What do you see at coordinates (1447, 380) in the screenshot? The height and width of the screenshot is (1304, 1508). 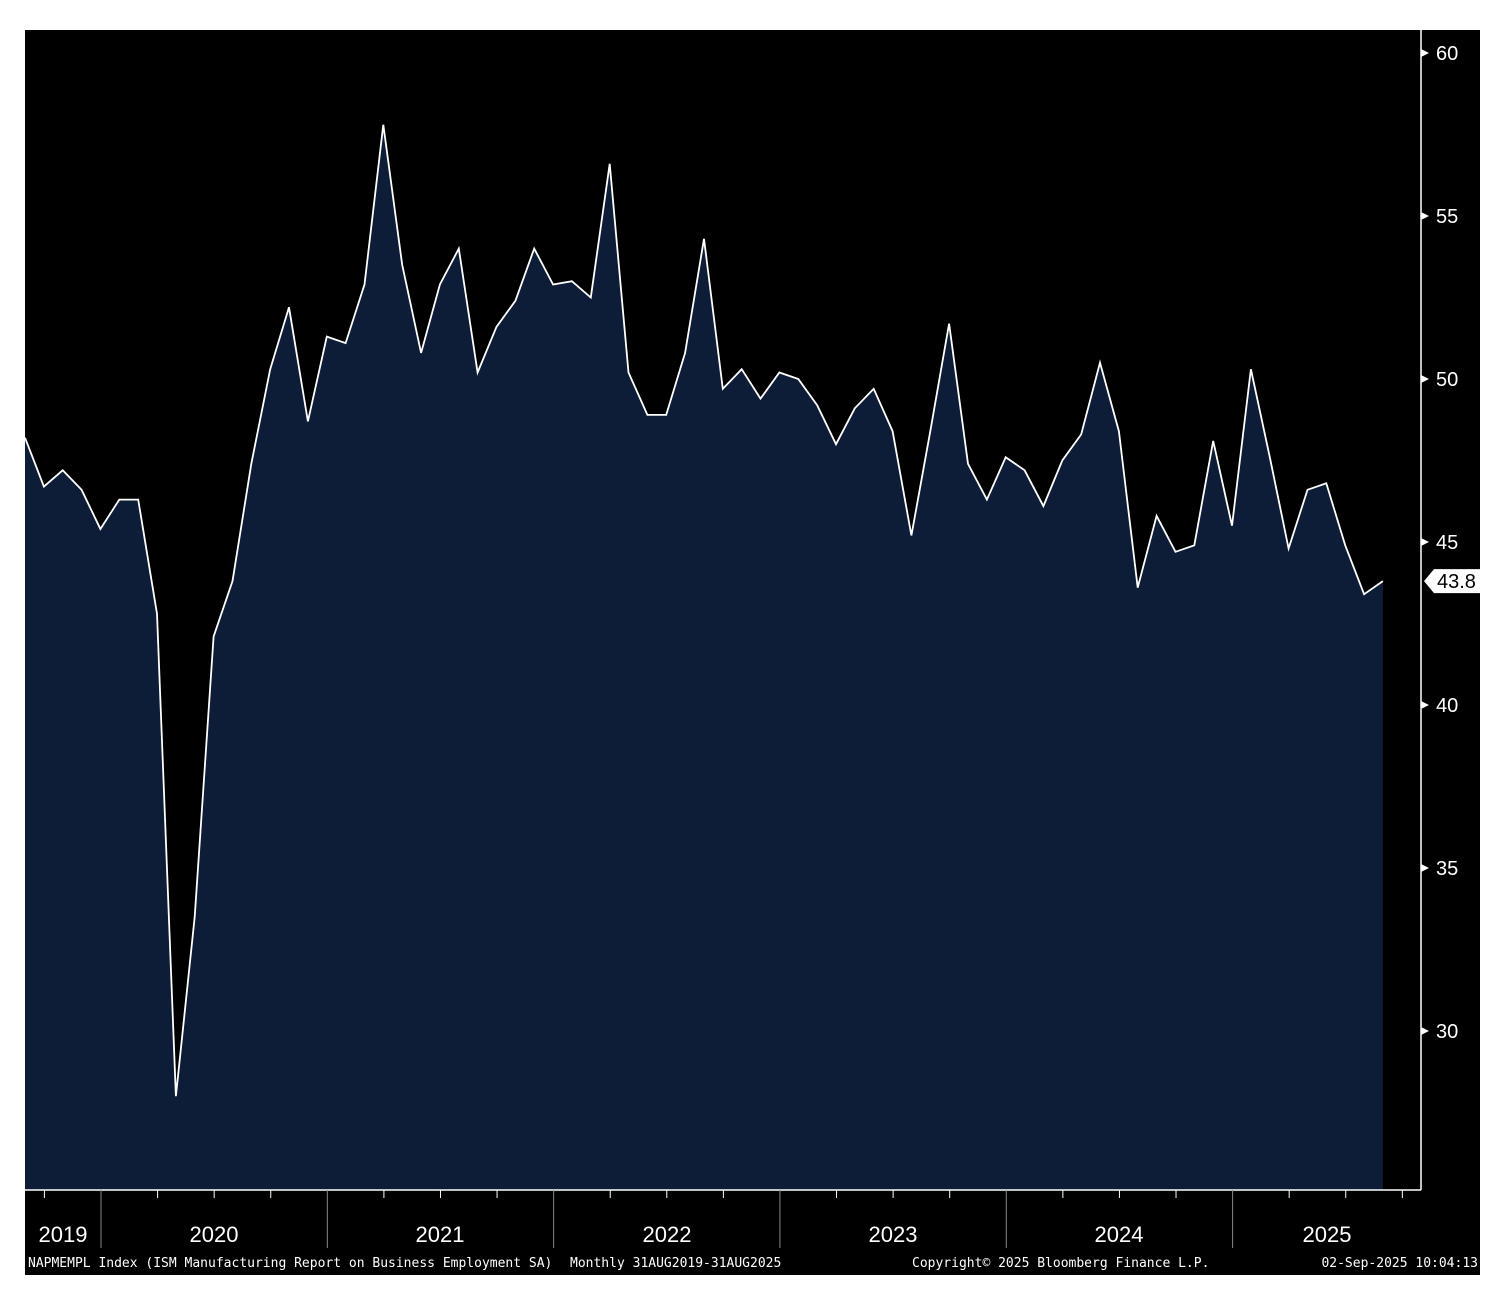 I see `y-tick-label: 50` at bounding box center [1447, 380].